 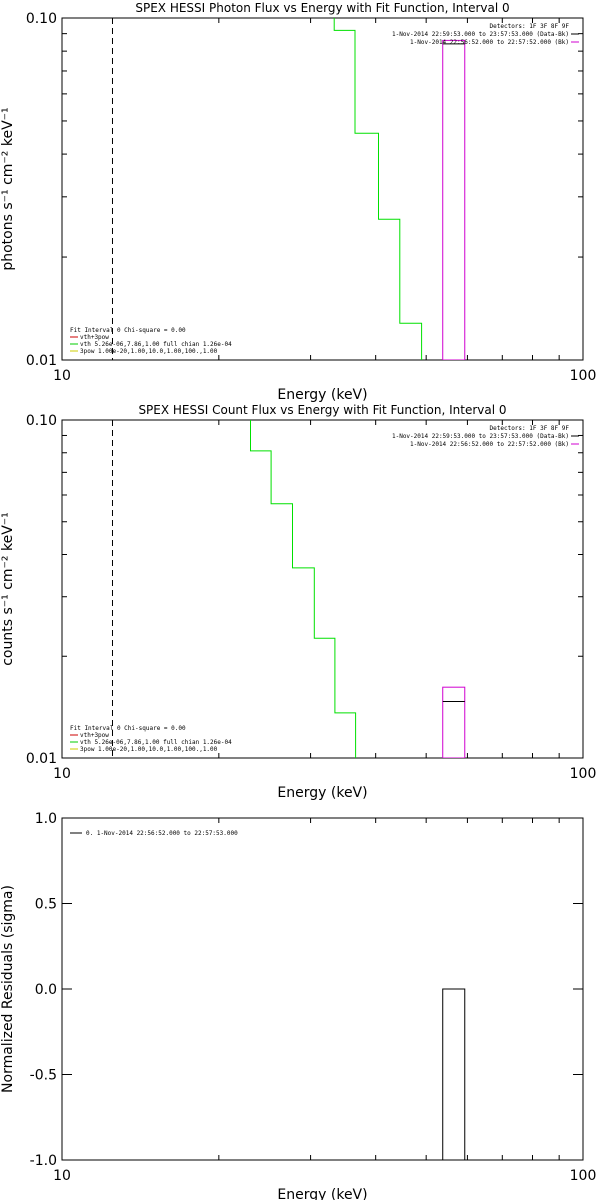 I want to click on count-fit-legend-entry: Fit Interval 0 Chi-square = 0.00, so click(x=128, y=728).